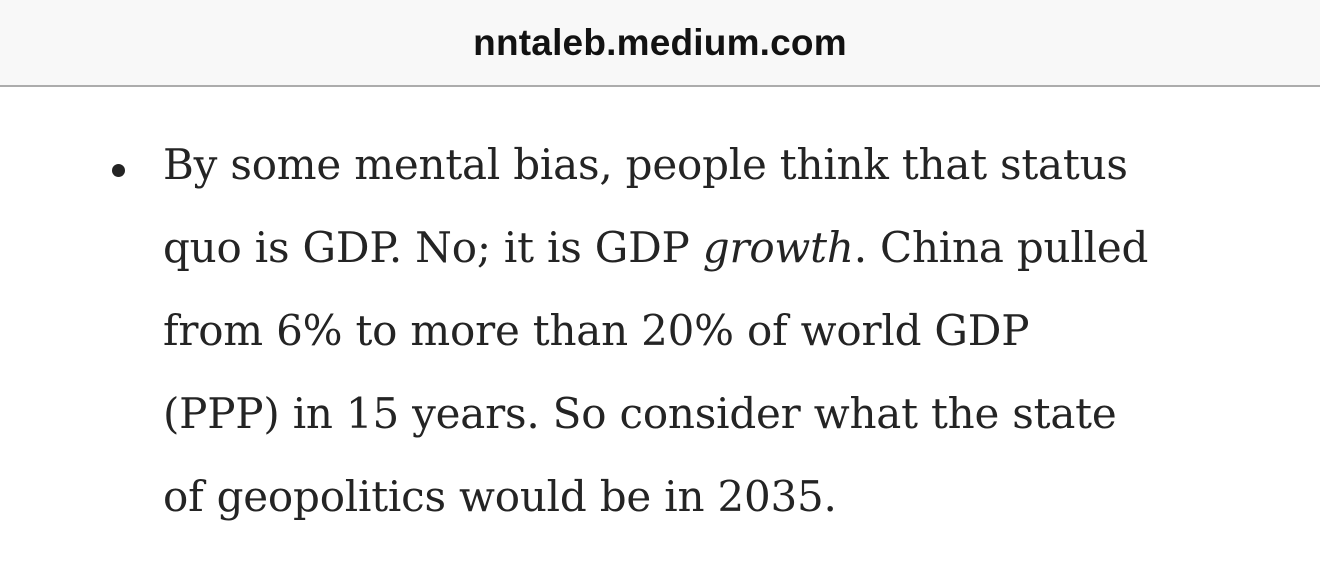 This screenshot has width=1320, height=586. What do you see at coordinates (433, 247) in the screenshot?
I see `line-2-before-italic: quo is GDP. No; it is GDP` at bounding box center [433, 247].